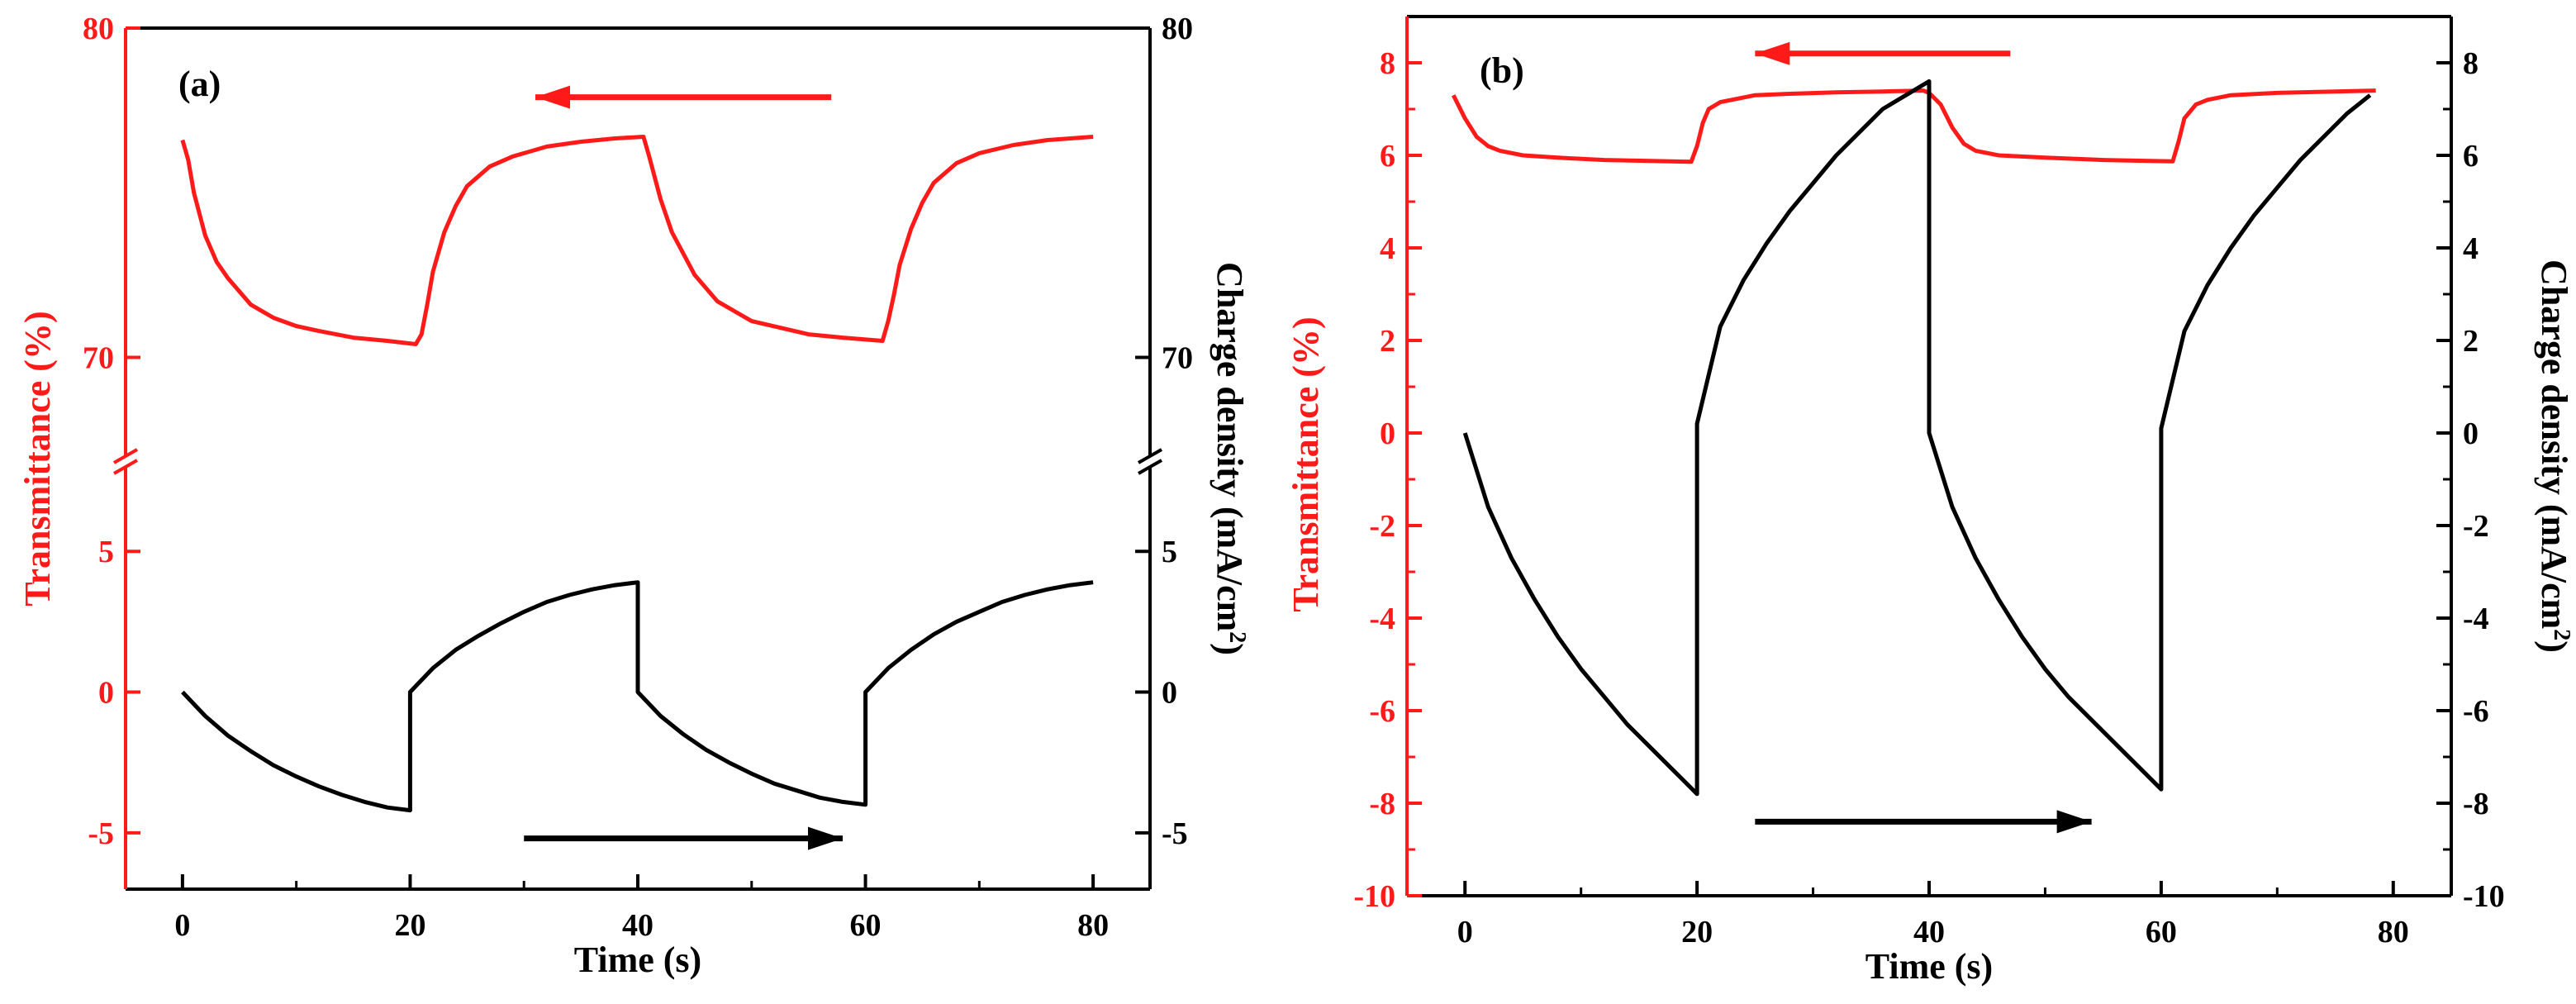  I want to click on left-tick-label: 0, so click(1387, 433).